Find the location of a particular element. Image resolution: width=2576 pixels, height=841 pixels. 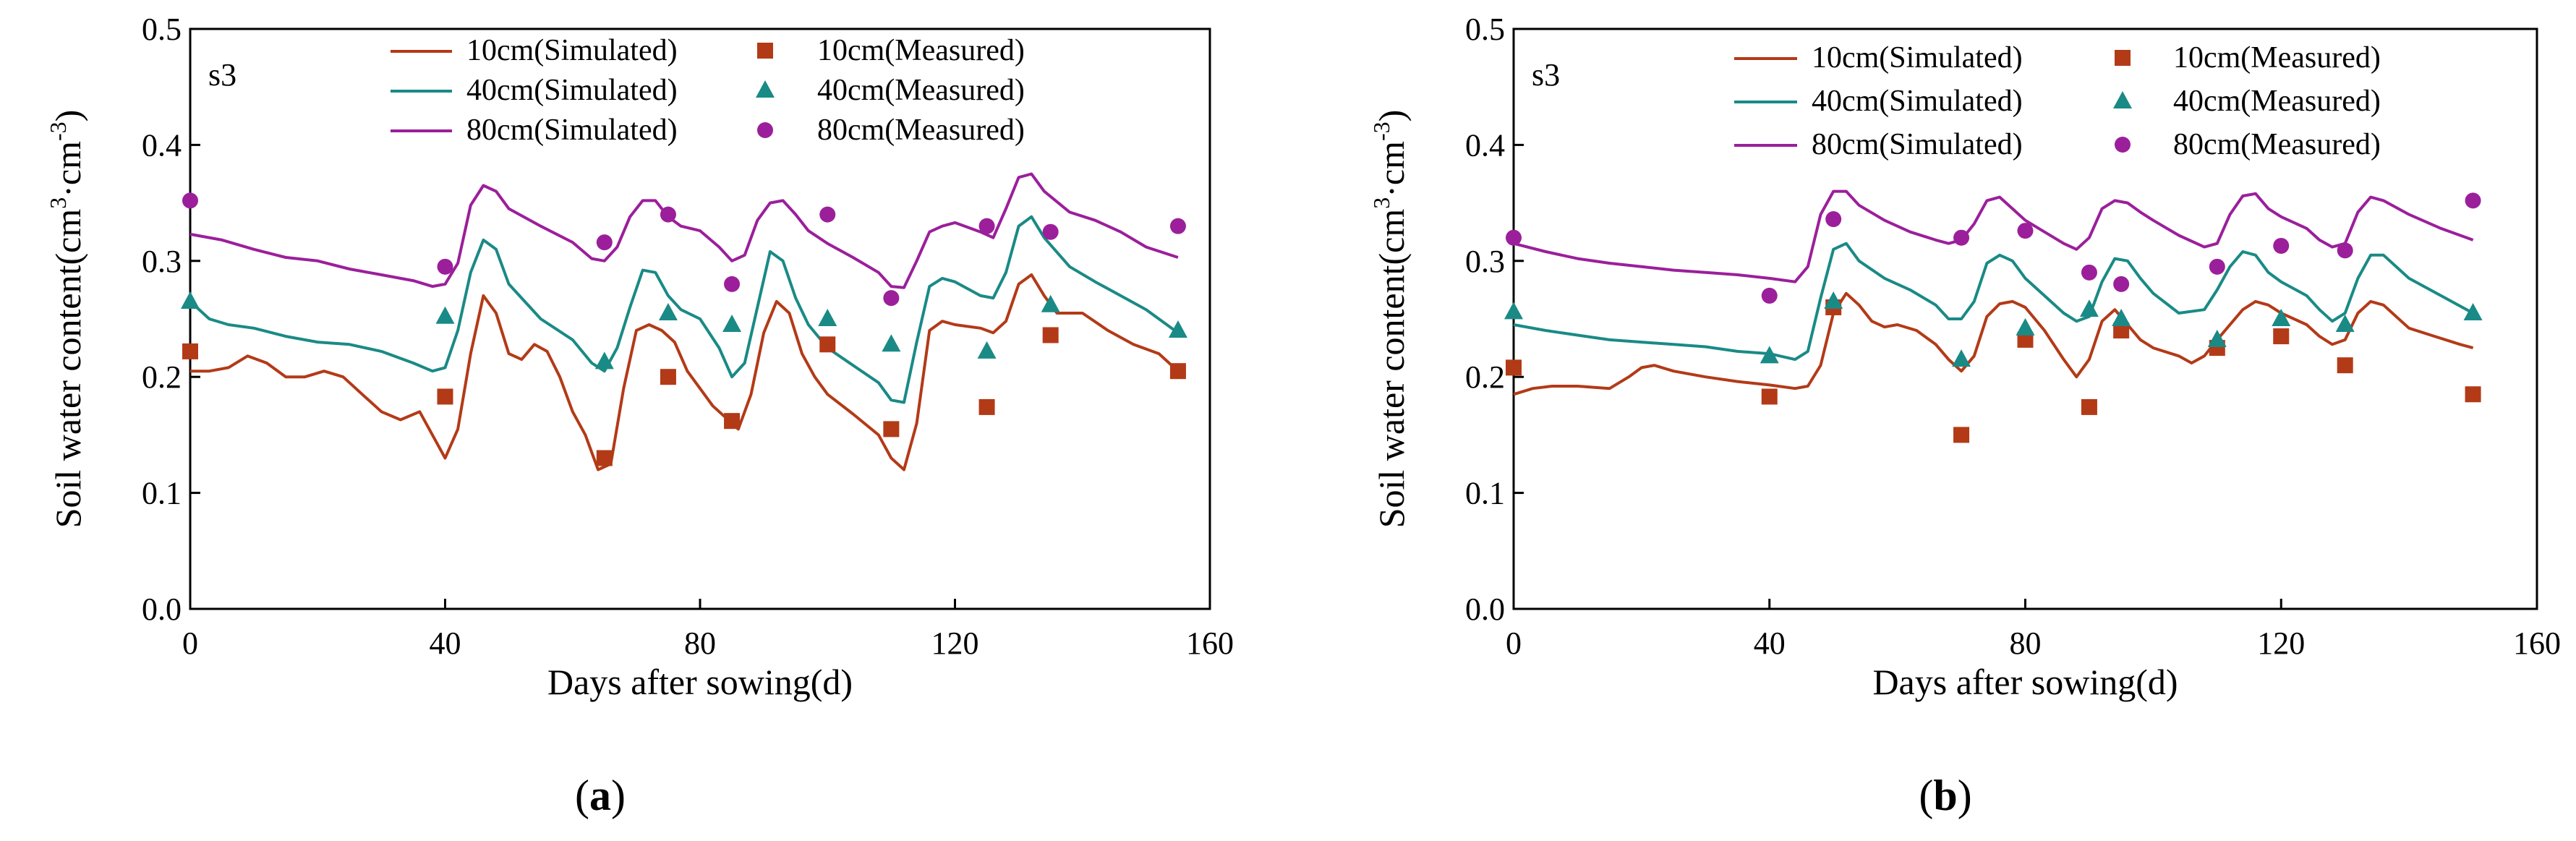

legend-label: 10cm(Simulated) is located at coordinates (1918, 57).